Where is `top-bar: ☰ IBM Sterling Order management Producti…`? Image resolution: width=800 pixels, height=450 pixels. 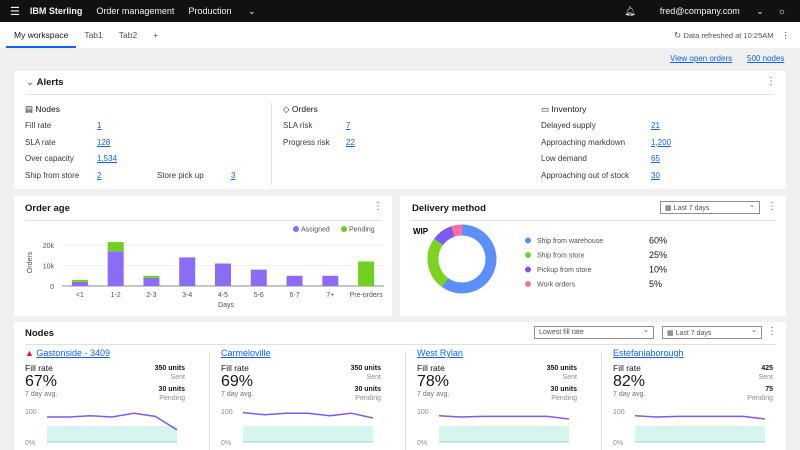 top-bar: ☰ IBM Sterling Order management Producti… is located at coordinates (400, 11).